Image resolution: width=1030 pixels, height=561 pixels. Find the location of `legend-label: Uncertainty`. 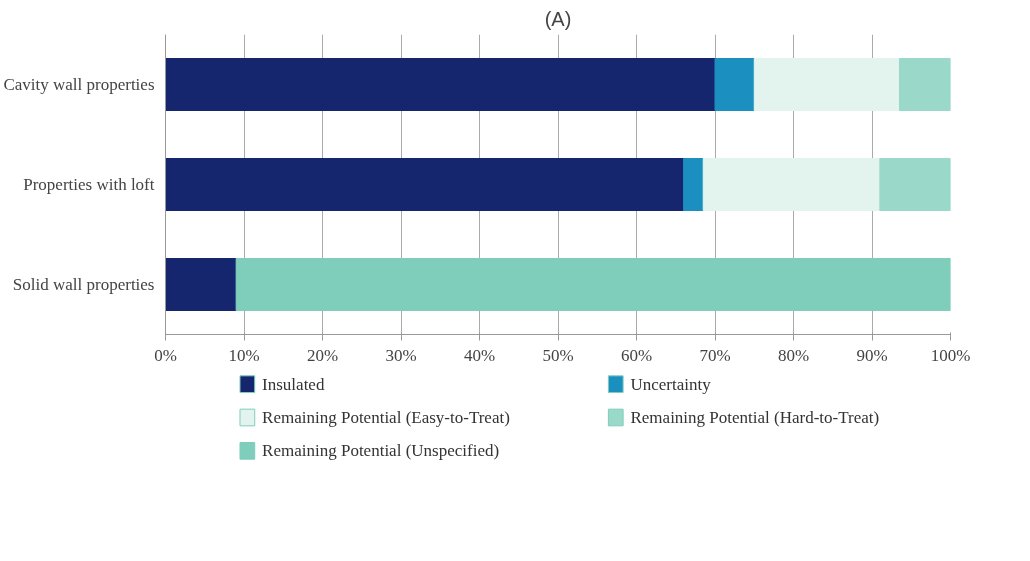

legend-label: Uncertainty is located at coordinates (671, 384).